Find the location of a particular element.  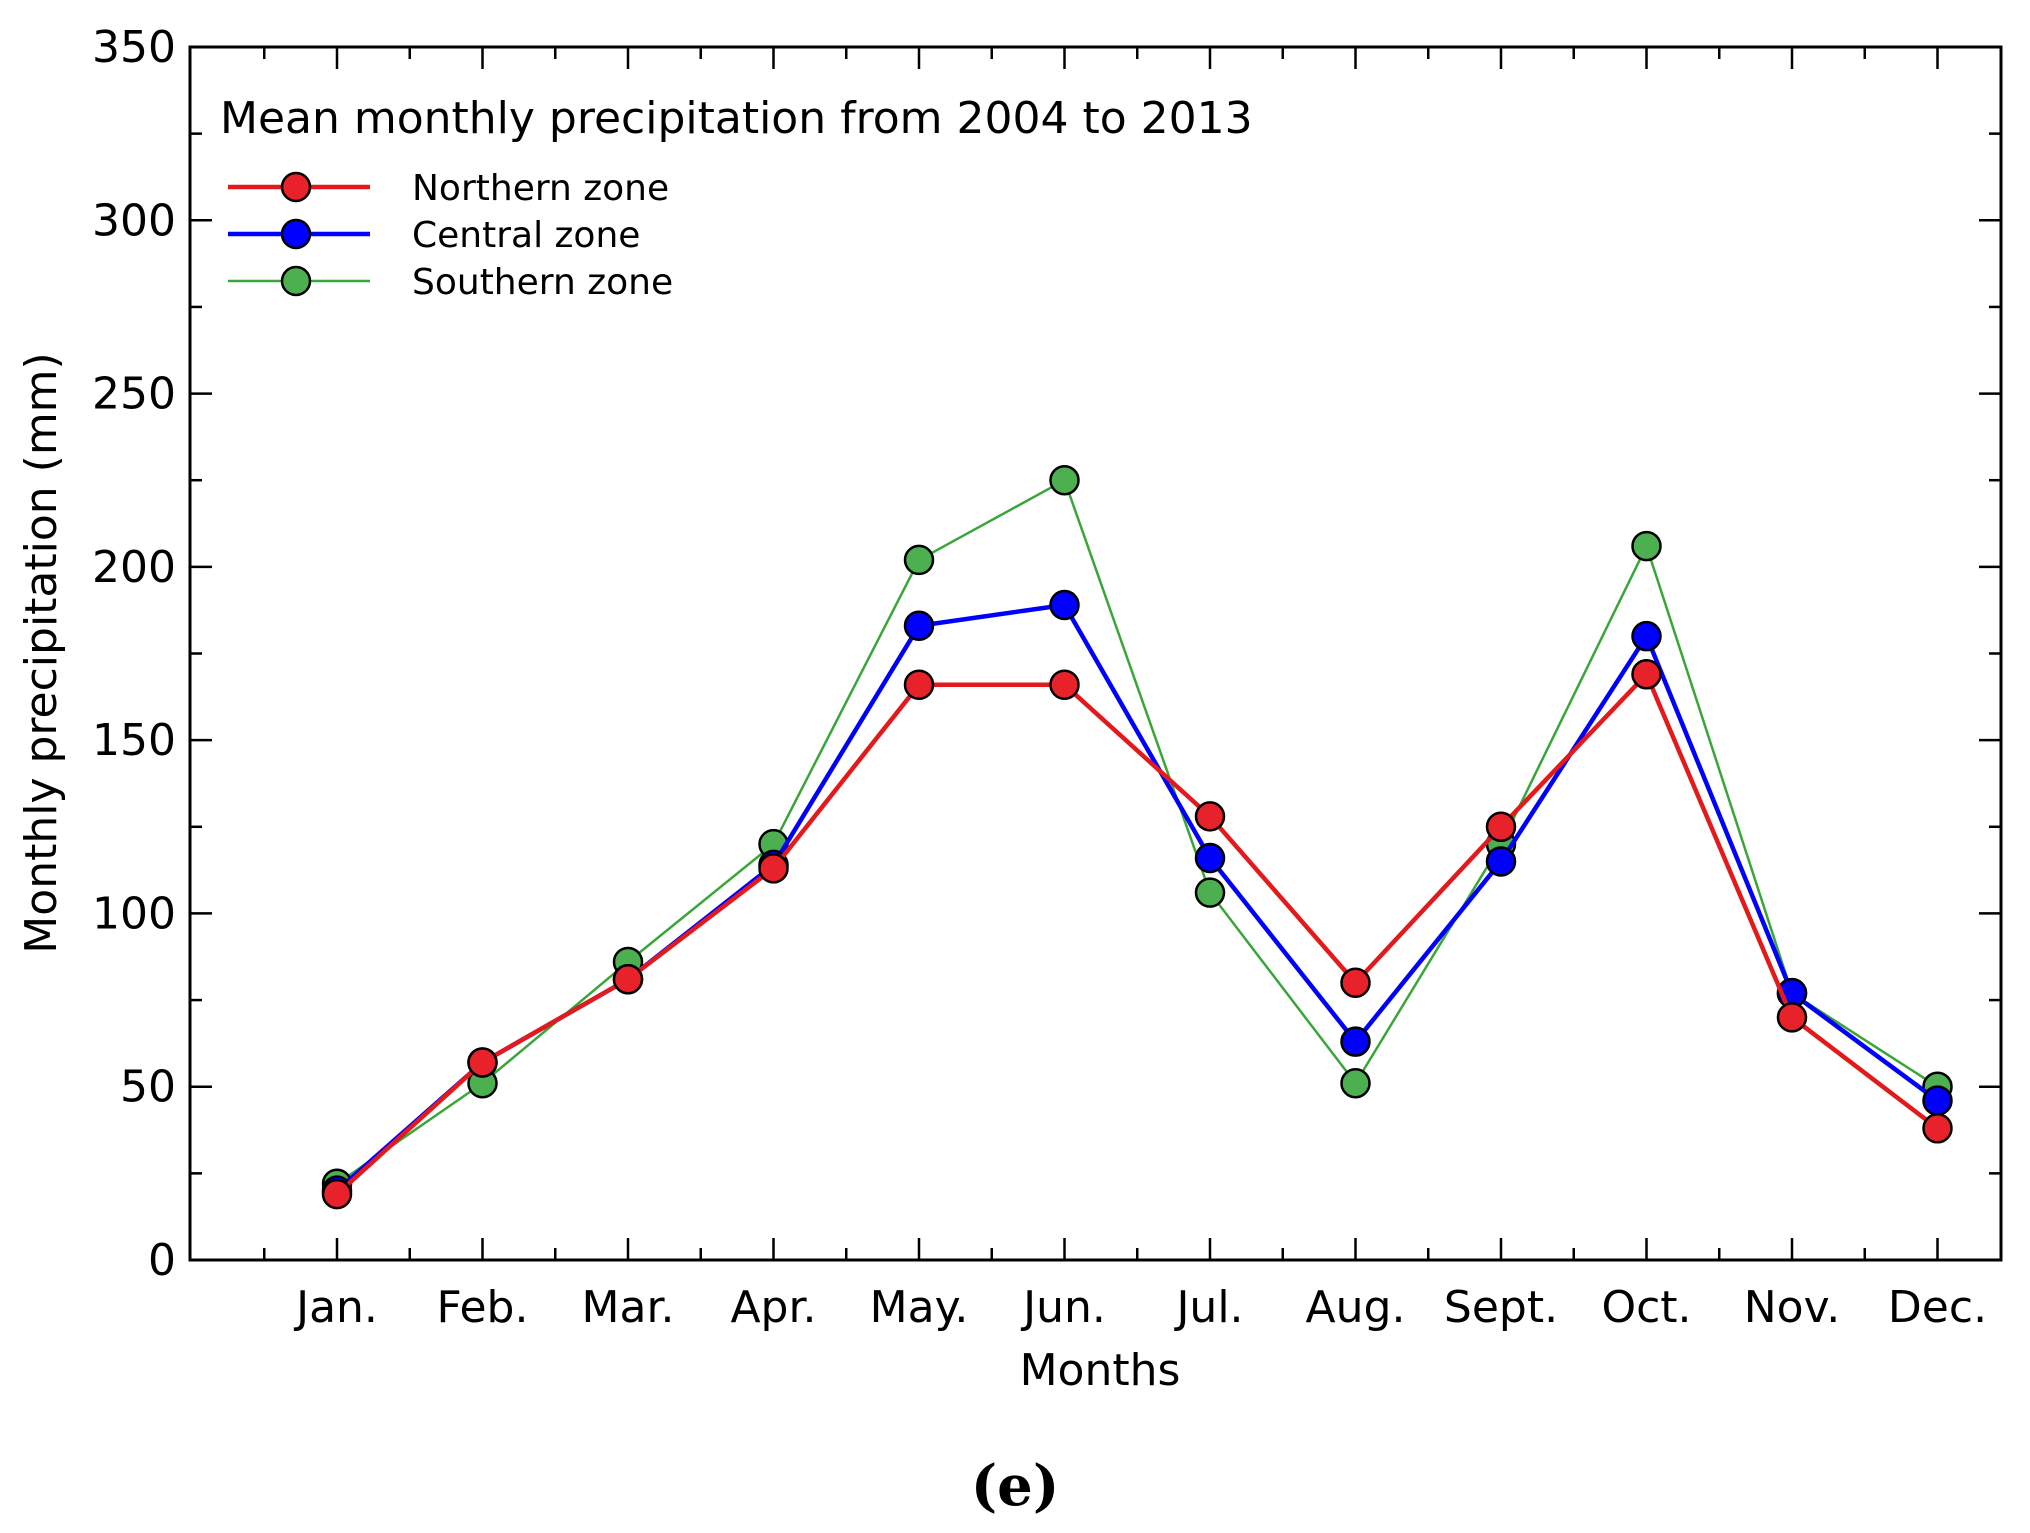

x-tick-label: Oct. is located at coordinates (1646, 1307).